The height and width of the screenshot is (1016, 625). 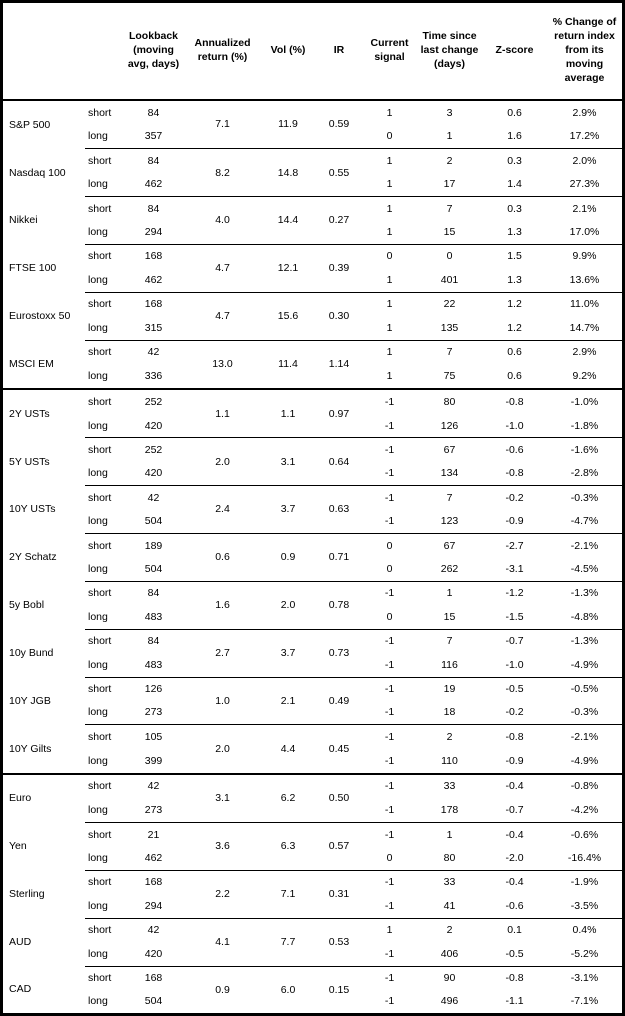 What do you see at coordinates (449, 810) in the screenshot?
I see `time-since-value: 178` at bounding box center [449, 810].